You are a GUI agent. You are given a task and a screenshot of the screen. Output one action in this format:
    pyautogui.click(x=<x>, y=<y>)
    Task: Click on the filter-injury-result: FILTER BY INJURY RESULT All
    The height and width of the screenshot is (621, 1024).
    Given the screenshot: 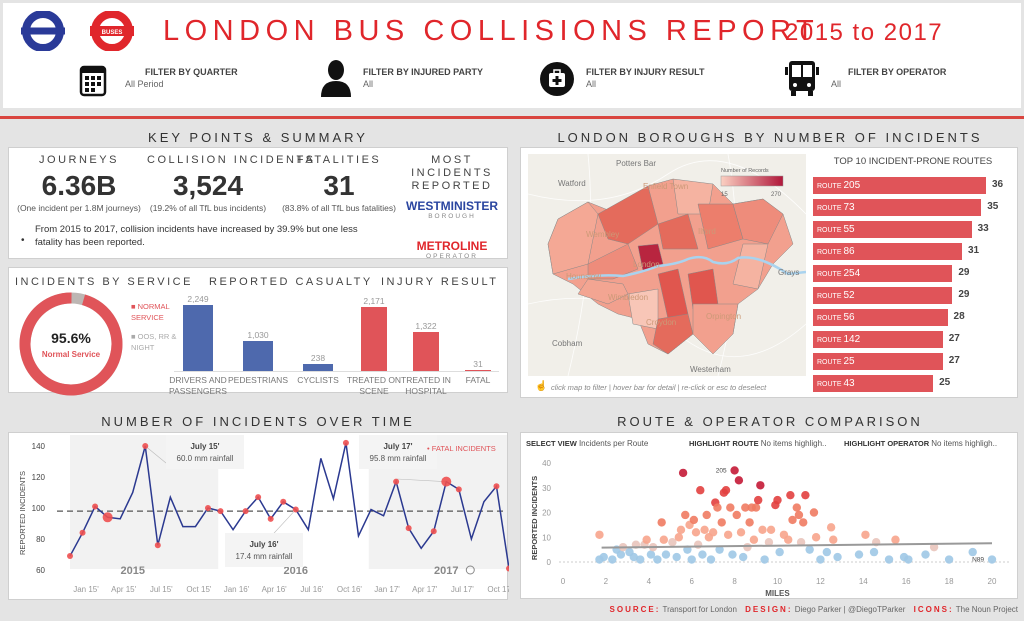 What is the action you would take?
    pyautogui.click(x=624, y=79)
    